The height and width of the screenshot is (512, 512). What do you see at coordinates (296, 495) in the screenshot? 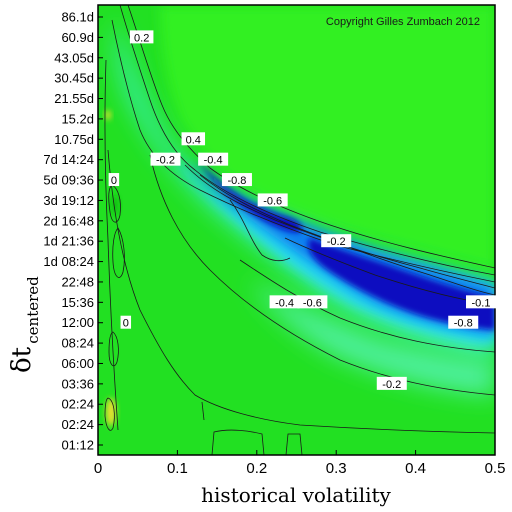
I see `x-axis-label: historical volatility` at bounding box center [296, 495].